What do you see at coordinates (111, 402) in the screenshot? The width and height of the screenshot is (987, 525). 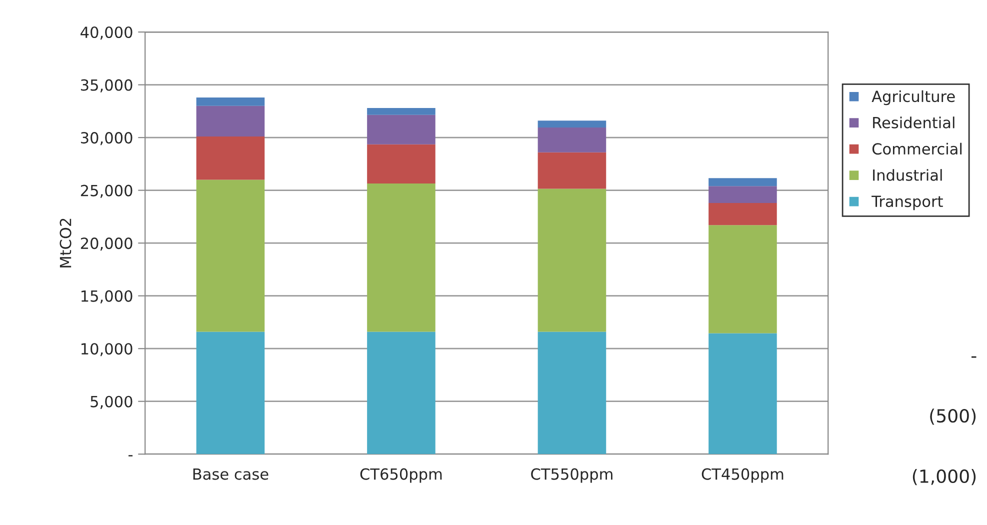 I see `y-tick-label: 5,000` at bounding box center [111, 402].